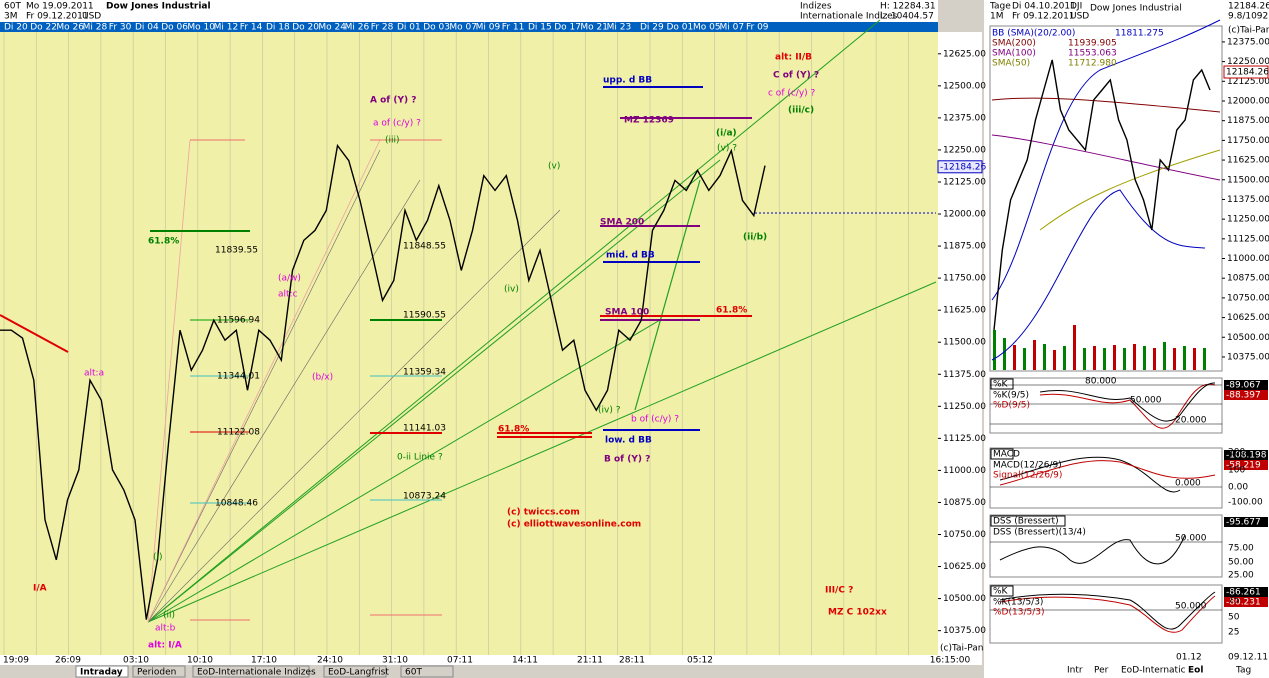  I want to click on panel-line-label: %D(13/5/3), so click(1018, 613).